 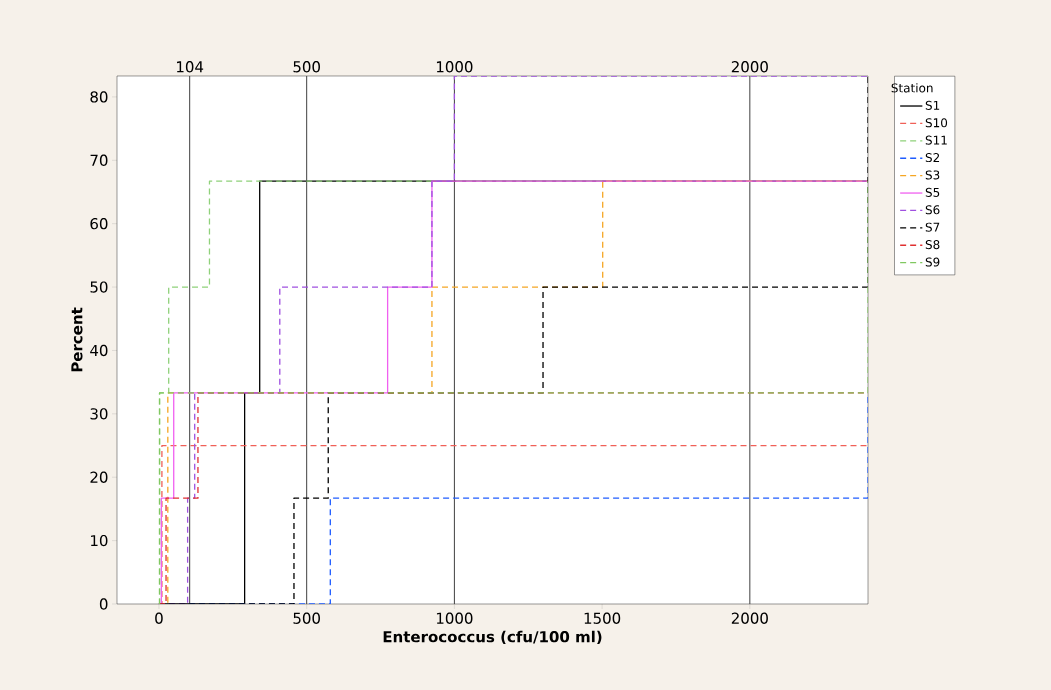 I want to click on y-tick-label: 60, so click(x=99, y=224).